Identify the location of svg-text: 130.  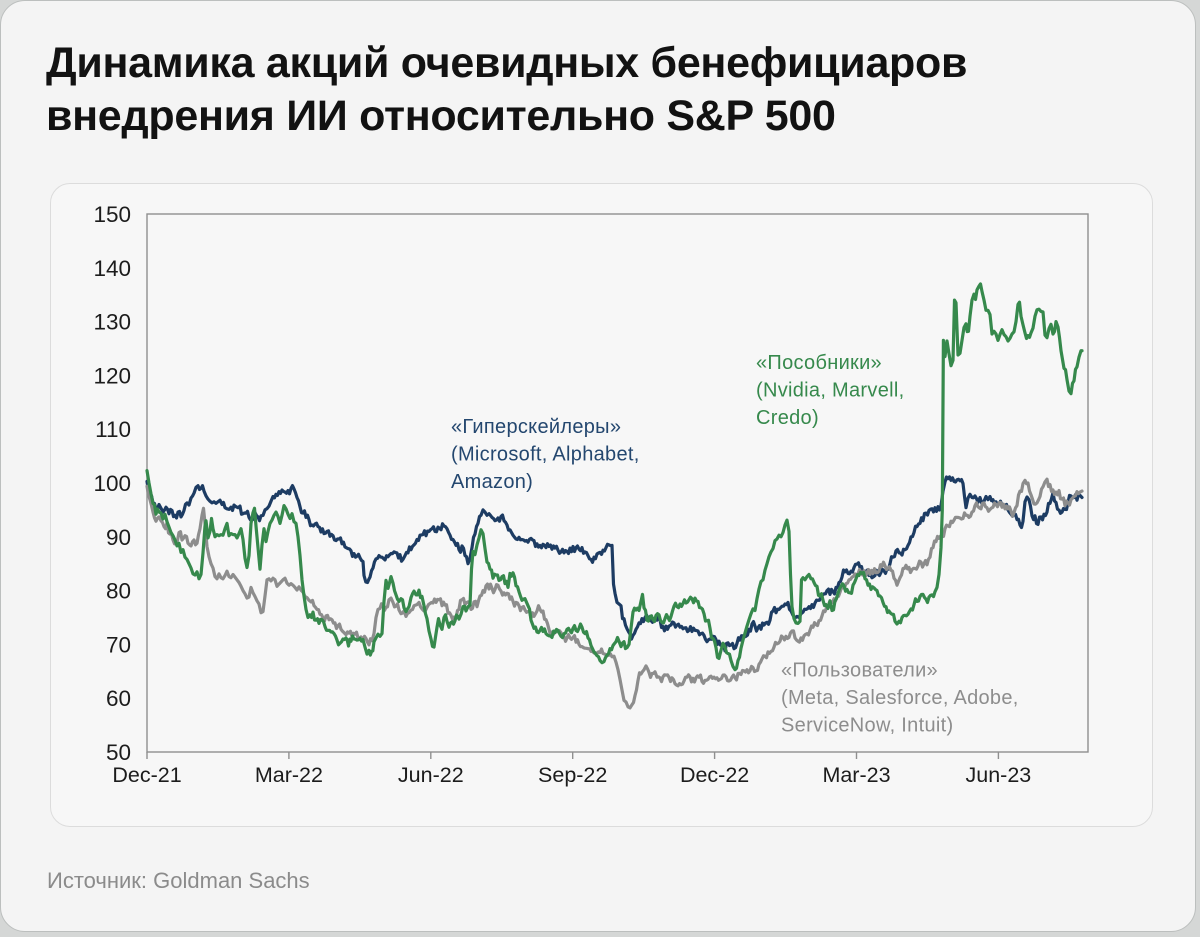
(112, 322).